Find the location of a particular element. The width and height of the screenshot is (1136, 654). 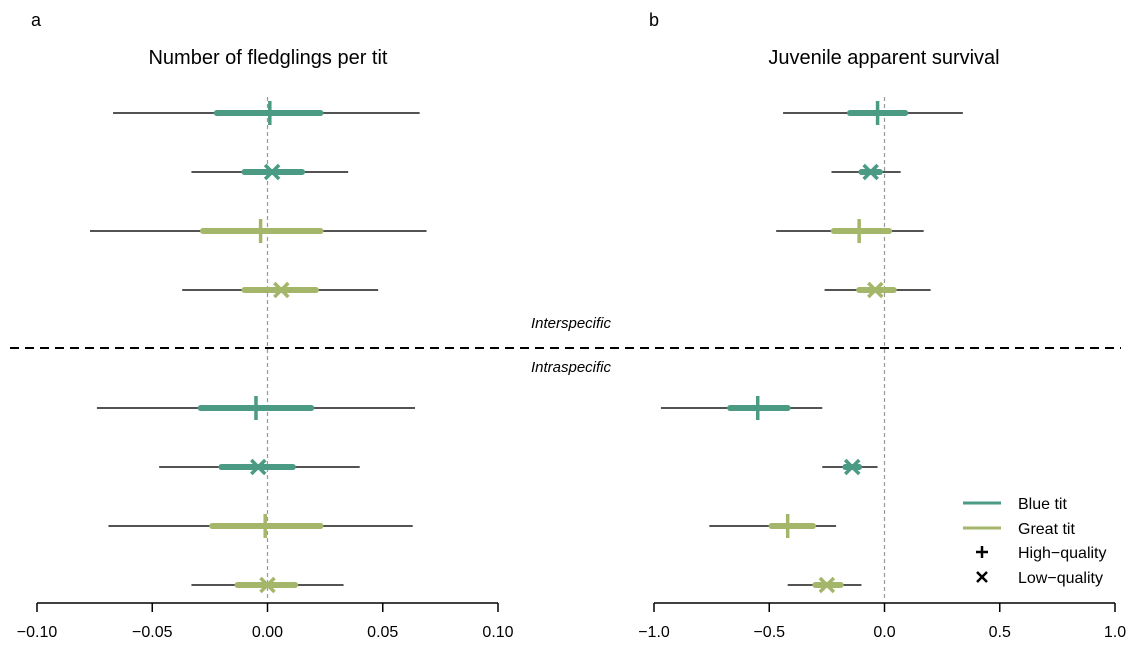

legend-blue-tit-label: Blue tit is located at coordinates (1042, 504).